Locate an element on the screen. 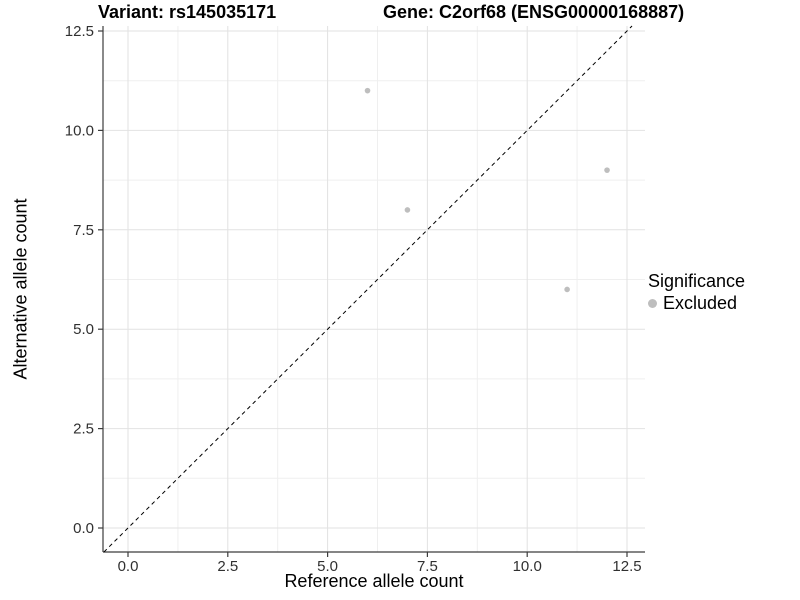 The width and height of the screenshot is (800, 600). x-axis-title: Reference allele count is located at coordinates (374, 581).